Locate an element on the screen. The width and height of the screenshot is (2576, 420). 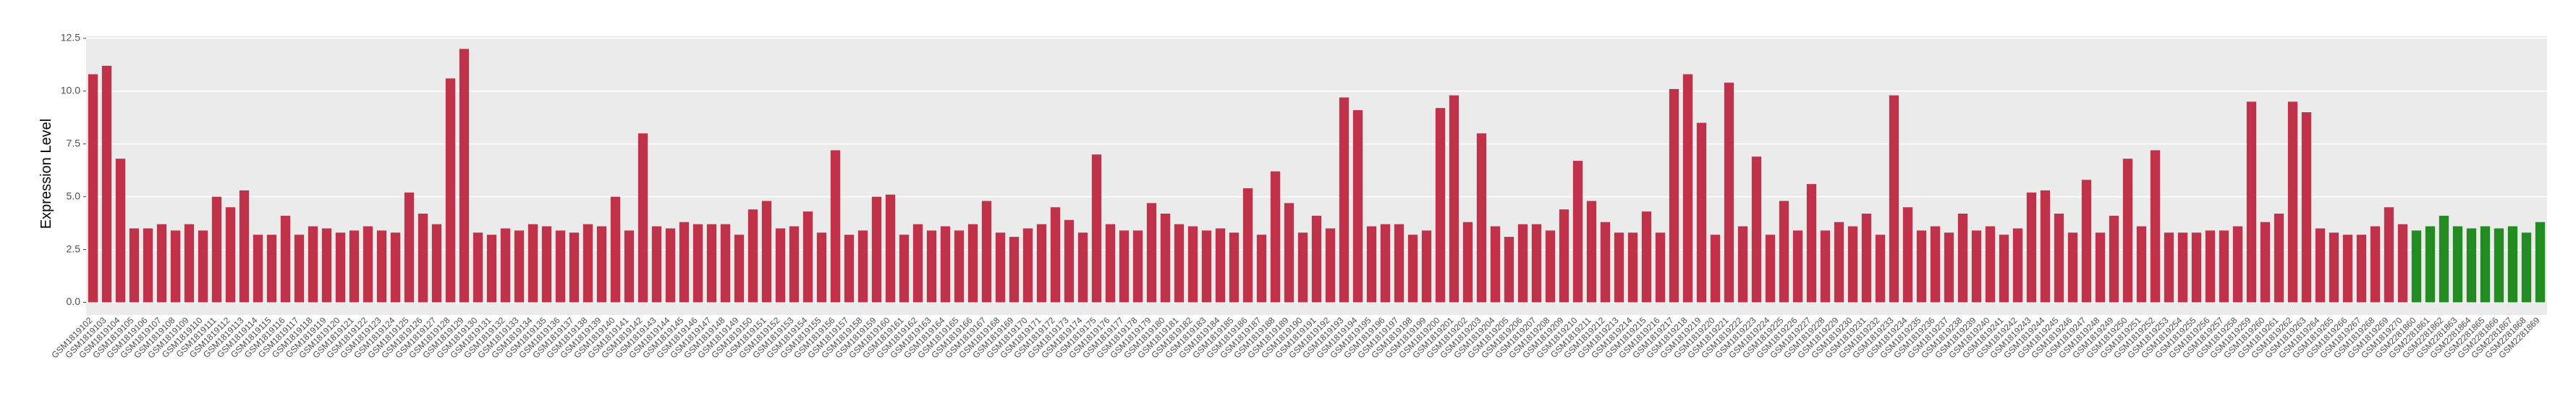
y-axis-title: Expression Level is located at coordinates (46, 174).